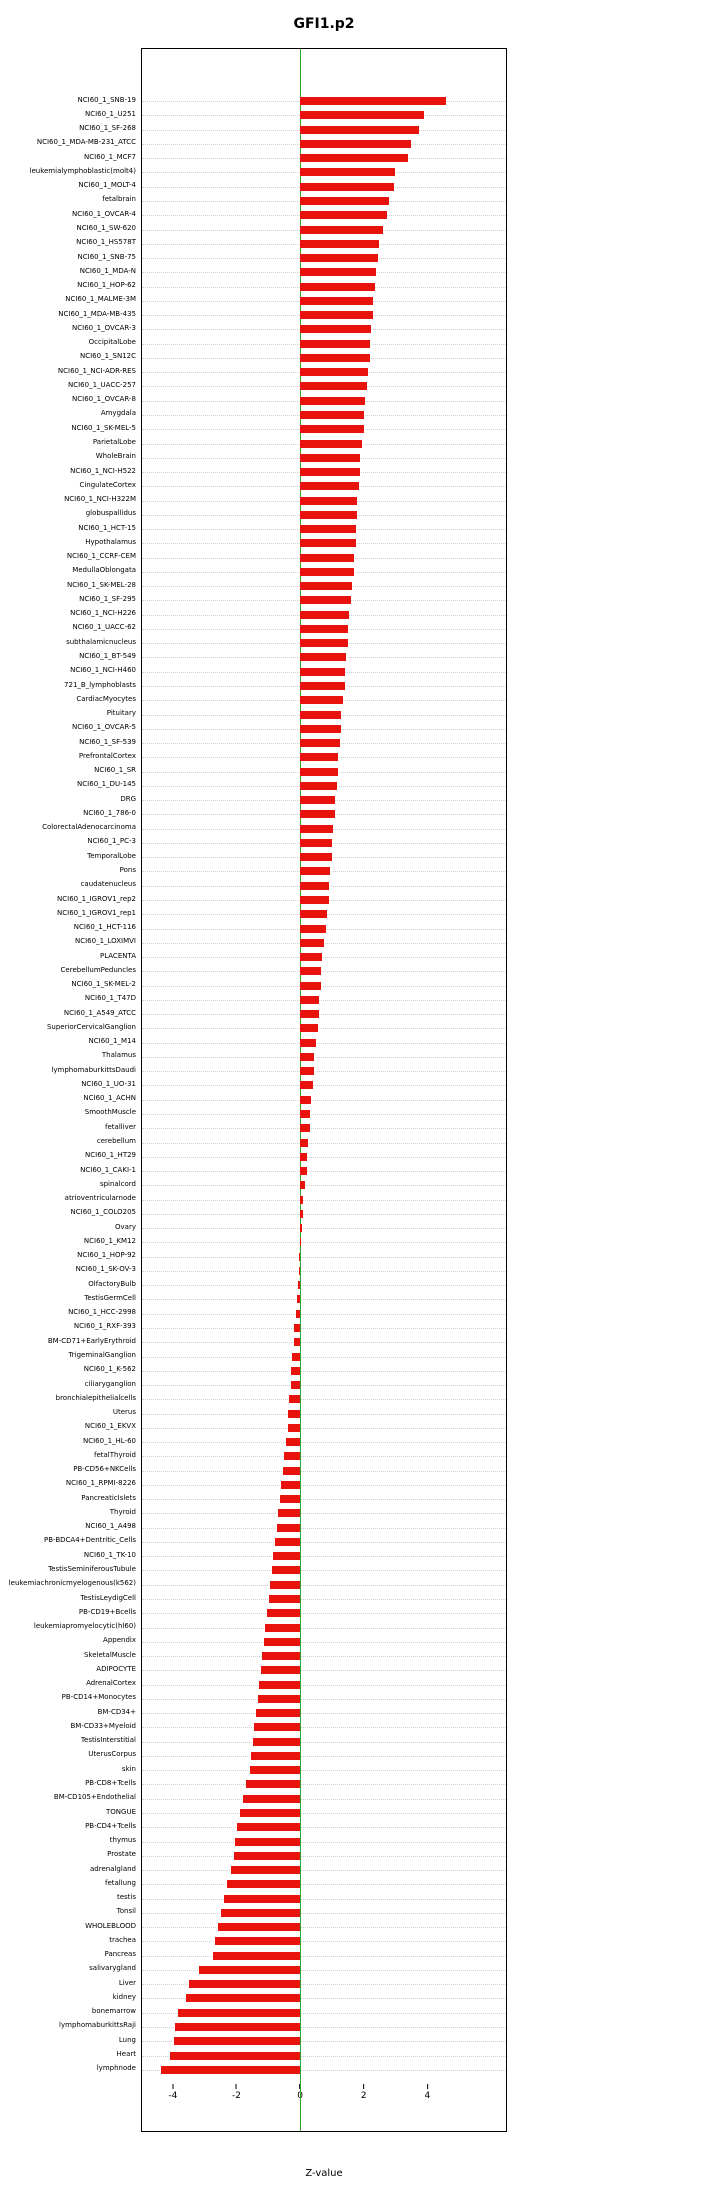 This screenshot has width=720, height=2205. What do you see at coordinates (110, 113) in the screenshot?
I see `y-axis-label: NCI60_1_U251` at bounding box center [110, 113].